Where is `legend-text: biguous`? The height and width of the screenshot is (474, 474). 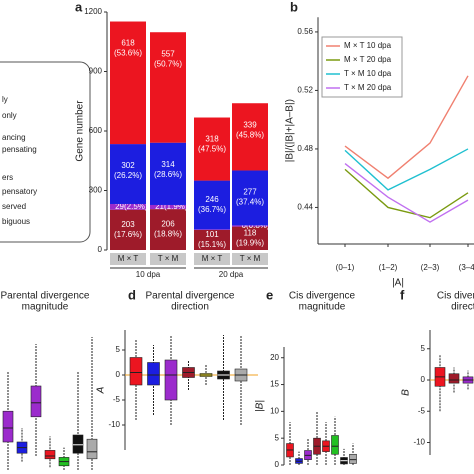
legend-text: biguous is located at coordinates (16, 221).